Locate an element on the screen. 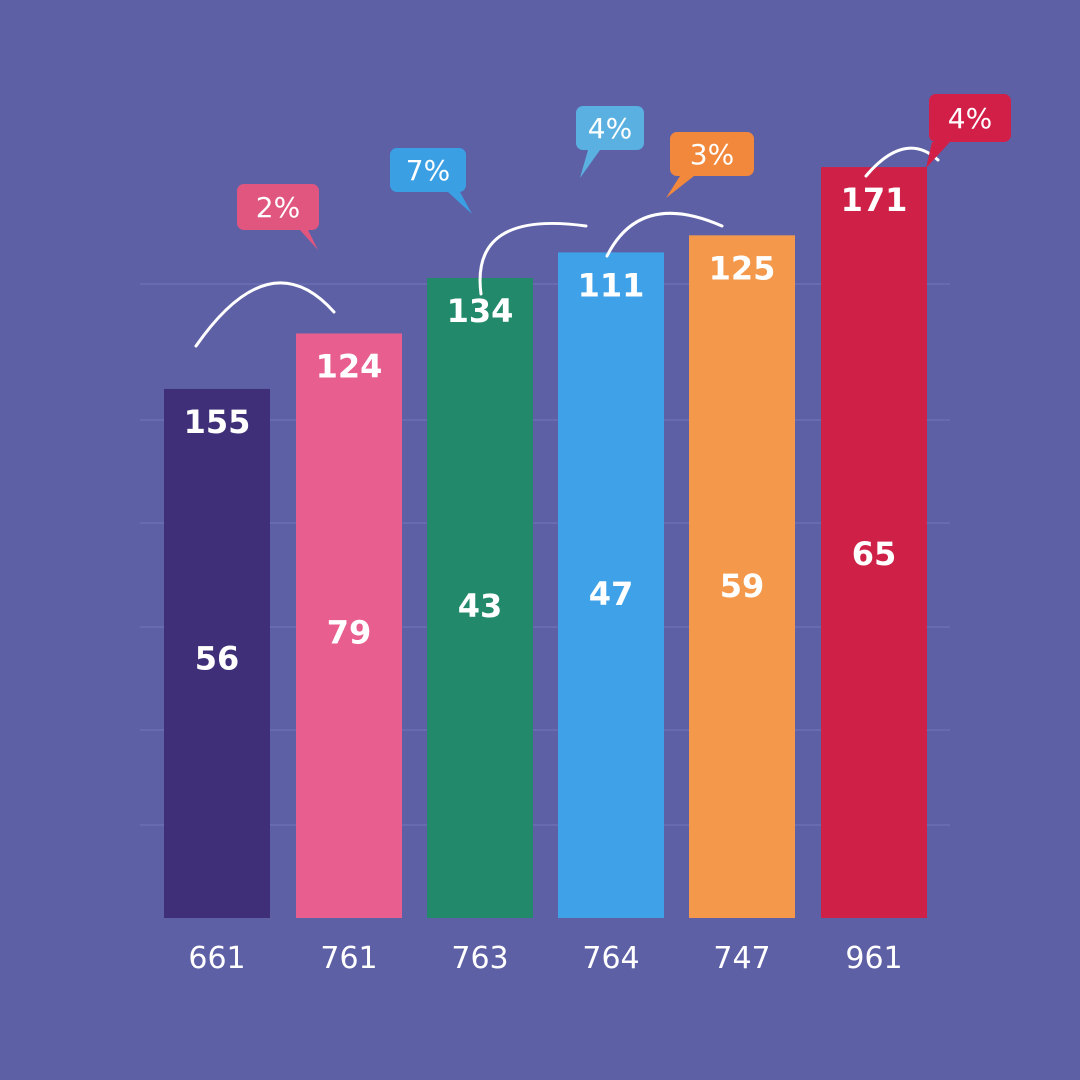  callout-text: 2% is located at coordinates (278, 207).